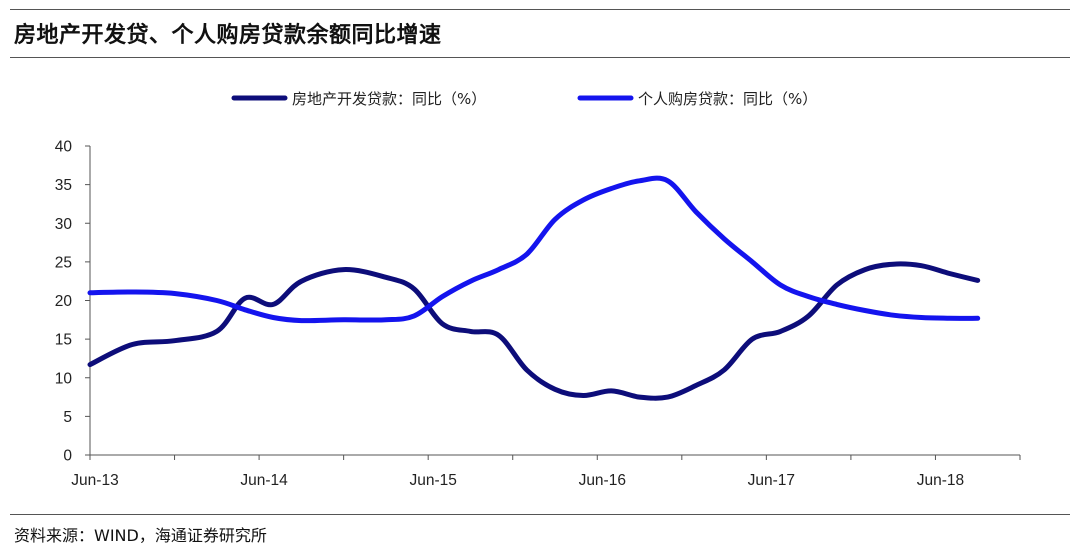 Image resolution: width=1080 pixels, height=558 pixels. Describe the element at coordinates (264, 480) in the screenshot. I see `x-tick-label: Jun-14` at that location.